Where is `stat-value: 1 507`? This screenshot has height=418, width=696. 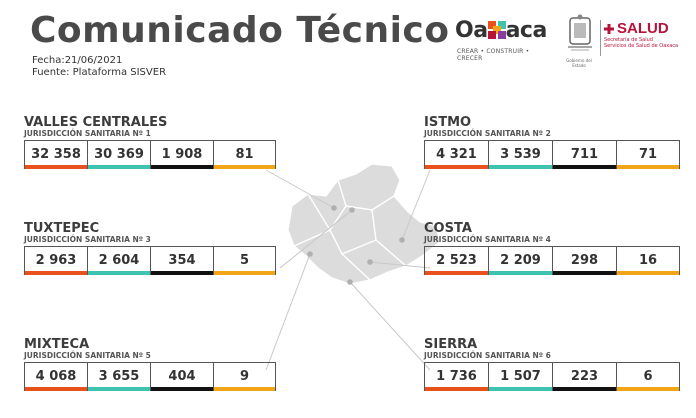
stat-value: 1 507 is located at coordinates (520, 377).